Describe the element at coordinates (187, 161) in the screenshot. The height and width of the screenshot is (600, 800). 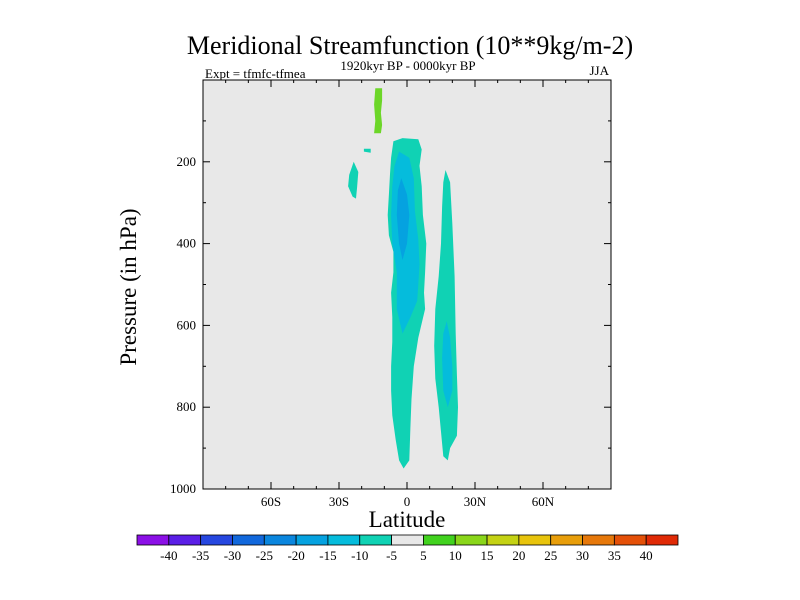
I see `y-tick-label: 200` at that location.